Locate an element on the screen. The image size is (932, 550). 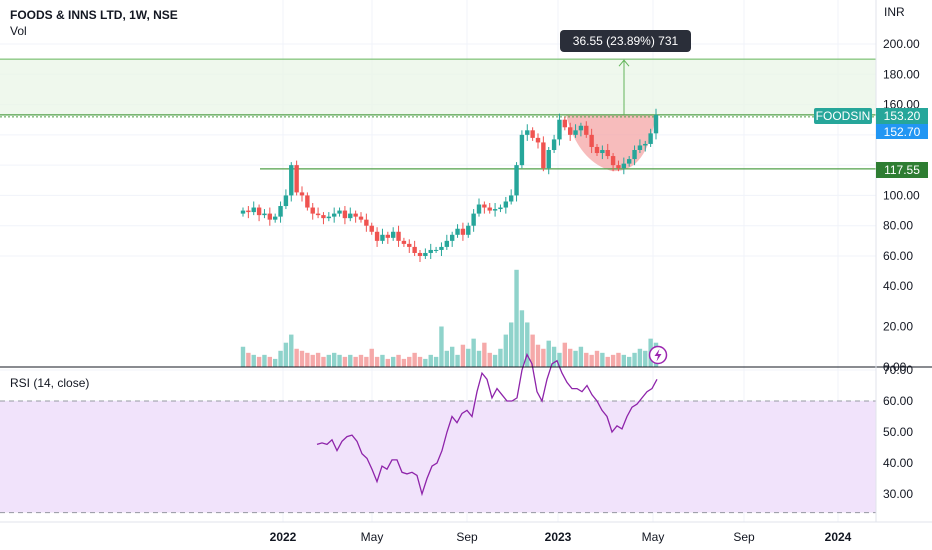
volume-tick-label: 40.00 is located at coordinates (898, 286).